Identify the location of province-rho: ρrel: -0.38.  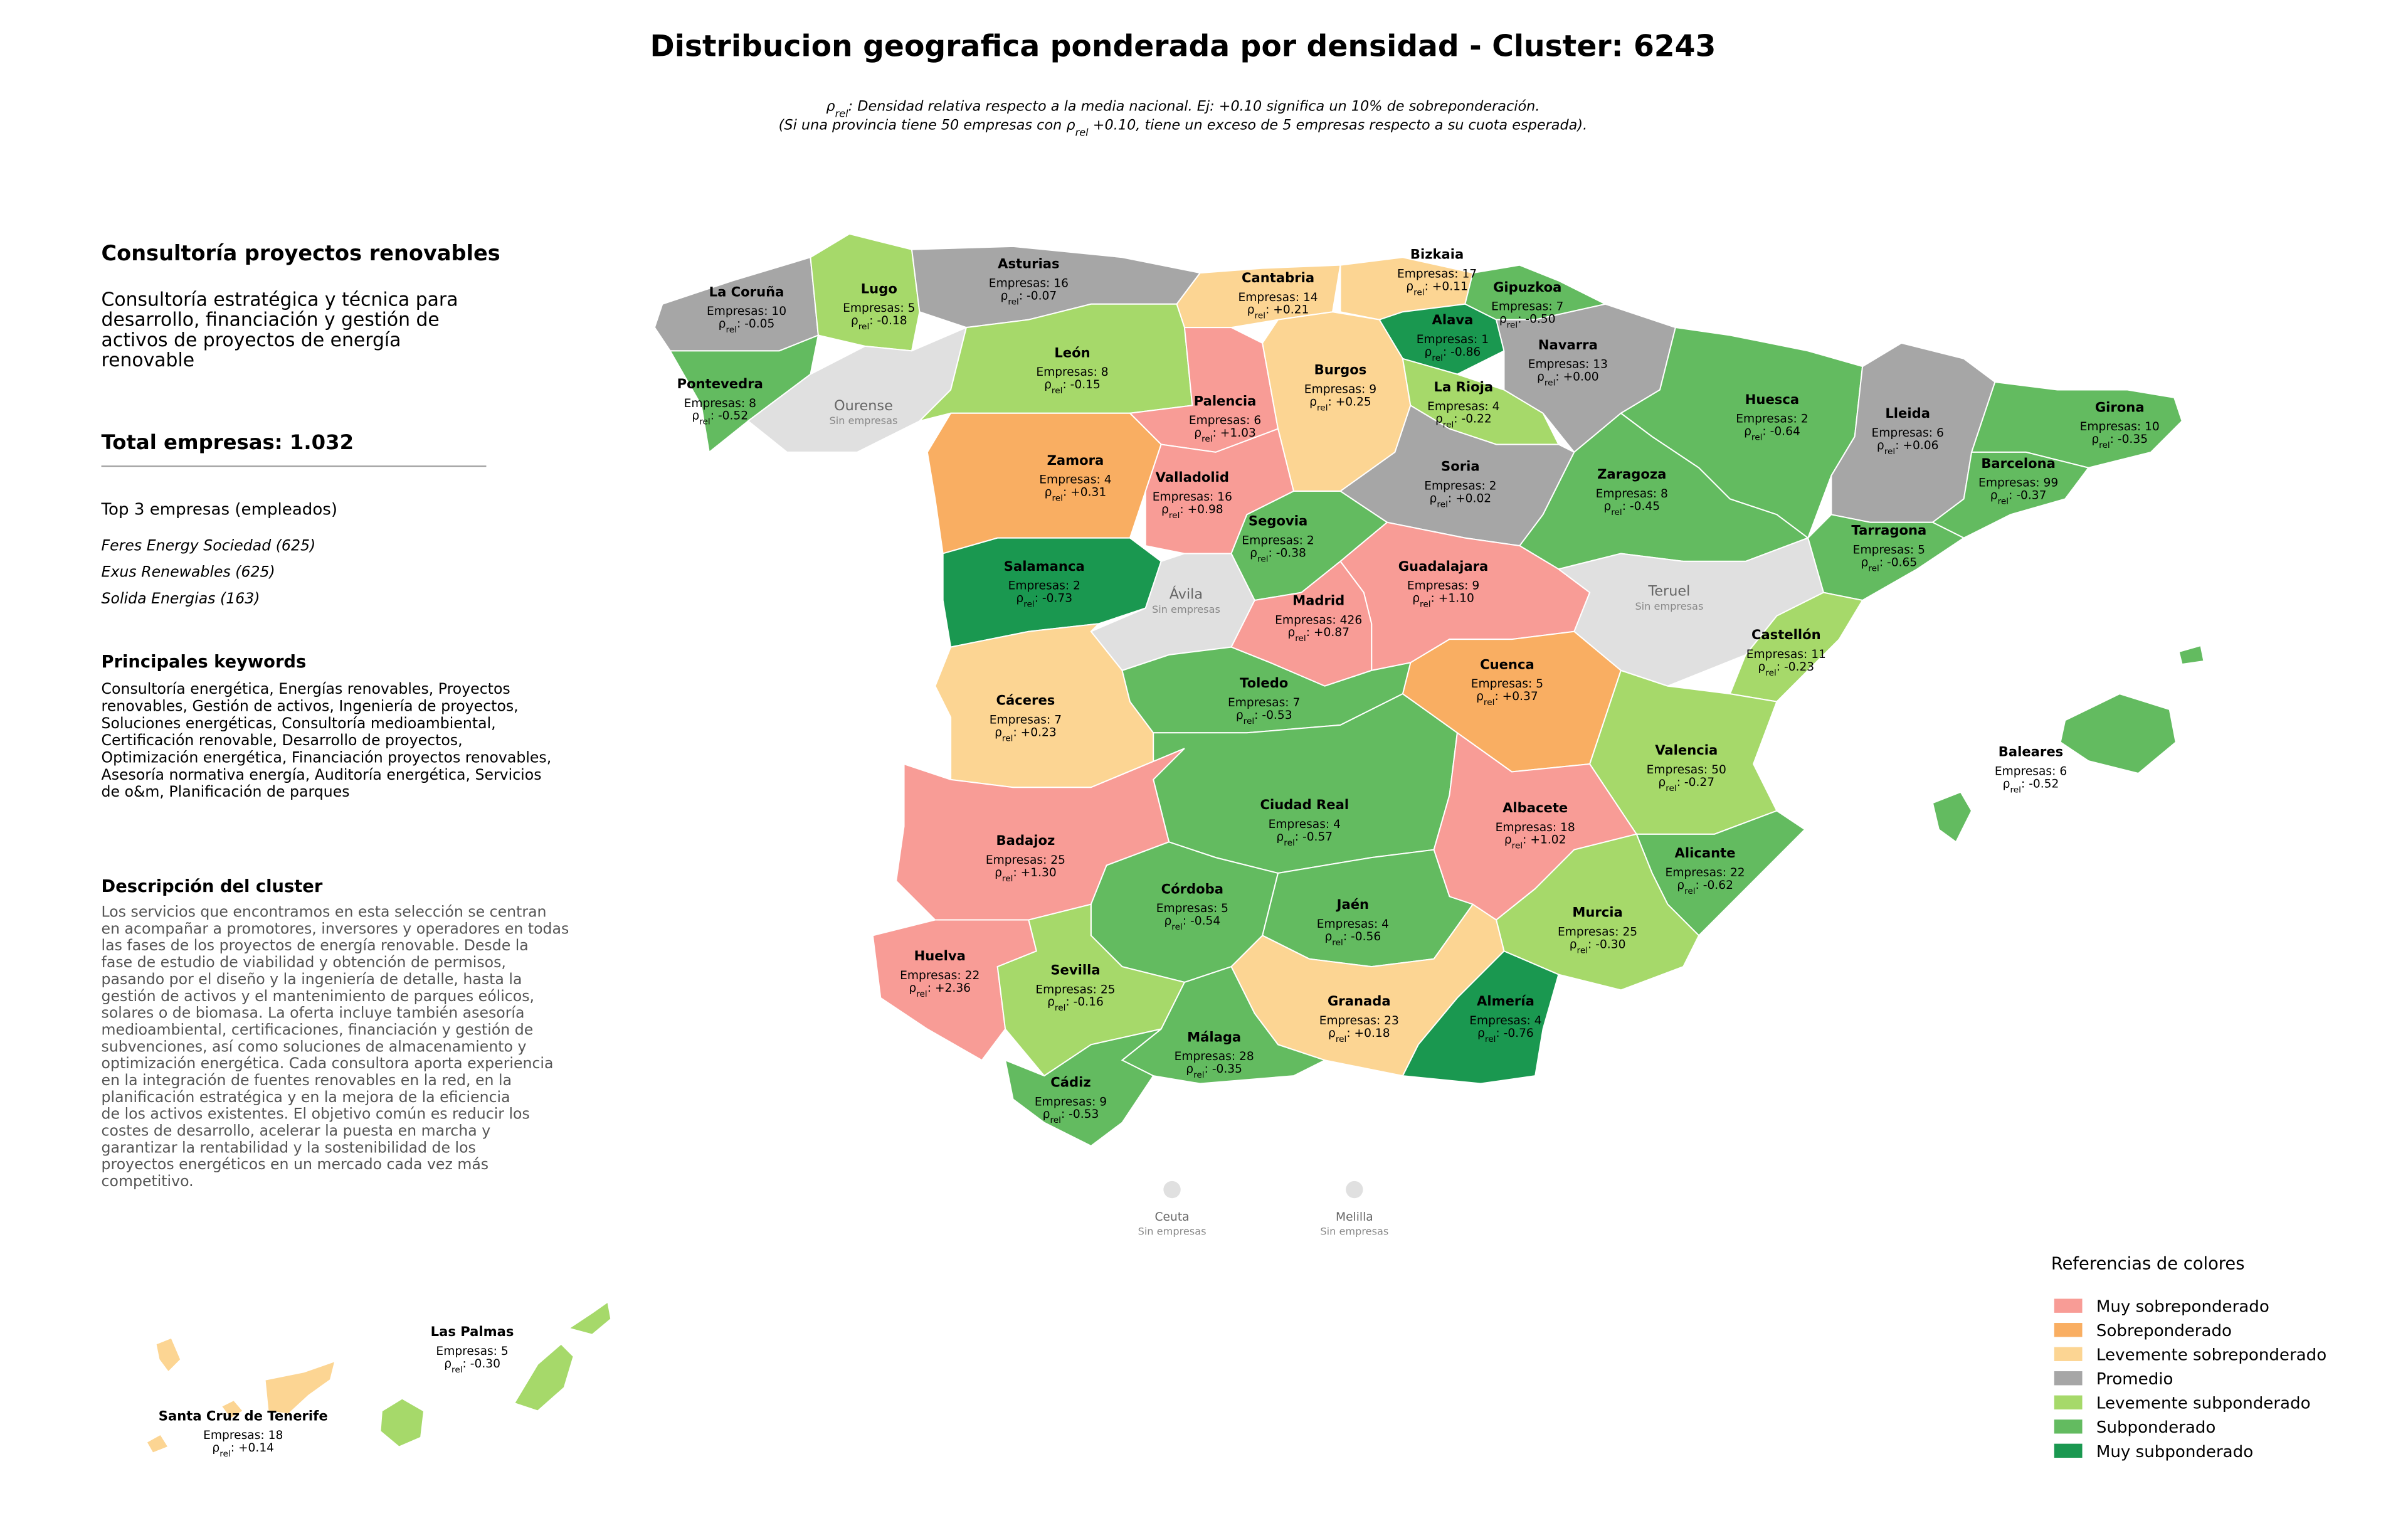
(1278, 555).